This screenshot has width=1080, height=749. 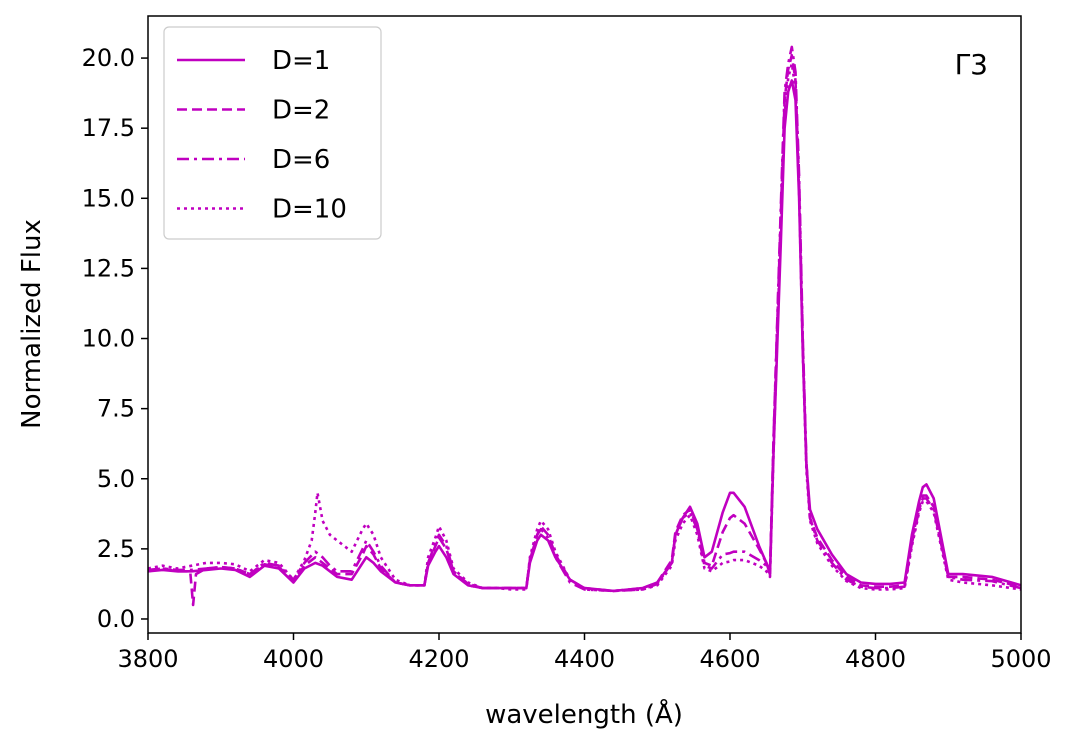 I want to click on y-tick-label: 20.0, so click(x=108, y=58).